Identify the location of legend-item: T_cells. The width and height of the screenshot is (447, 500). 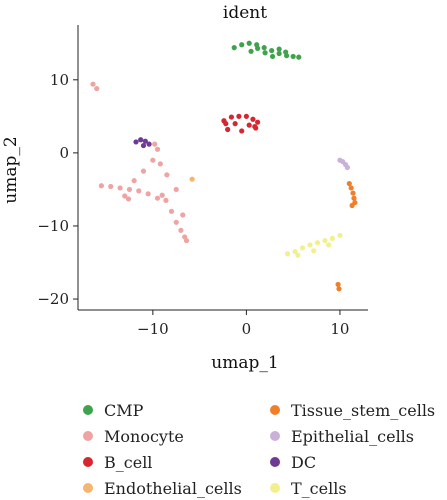
(308, 488).